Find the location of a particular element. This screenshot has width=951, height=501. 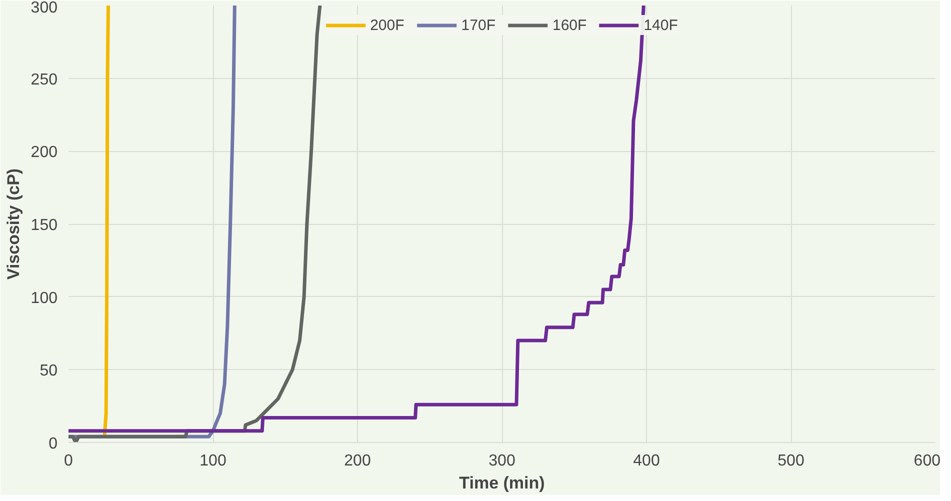

legend-label: 170F is located at coordinates (478, 25).